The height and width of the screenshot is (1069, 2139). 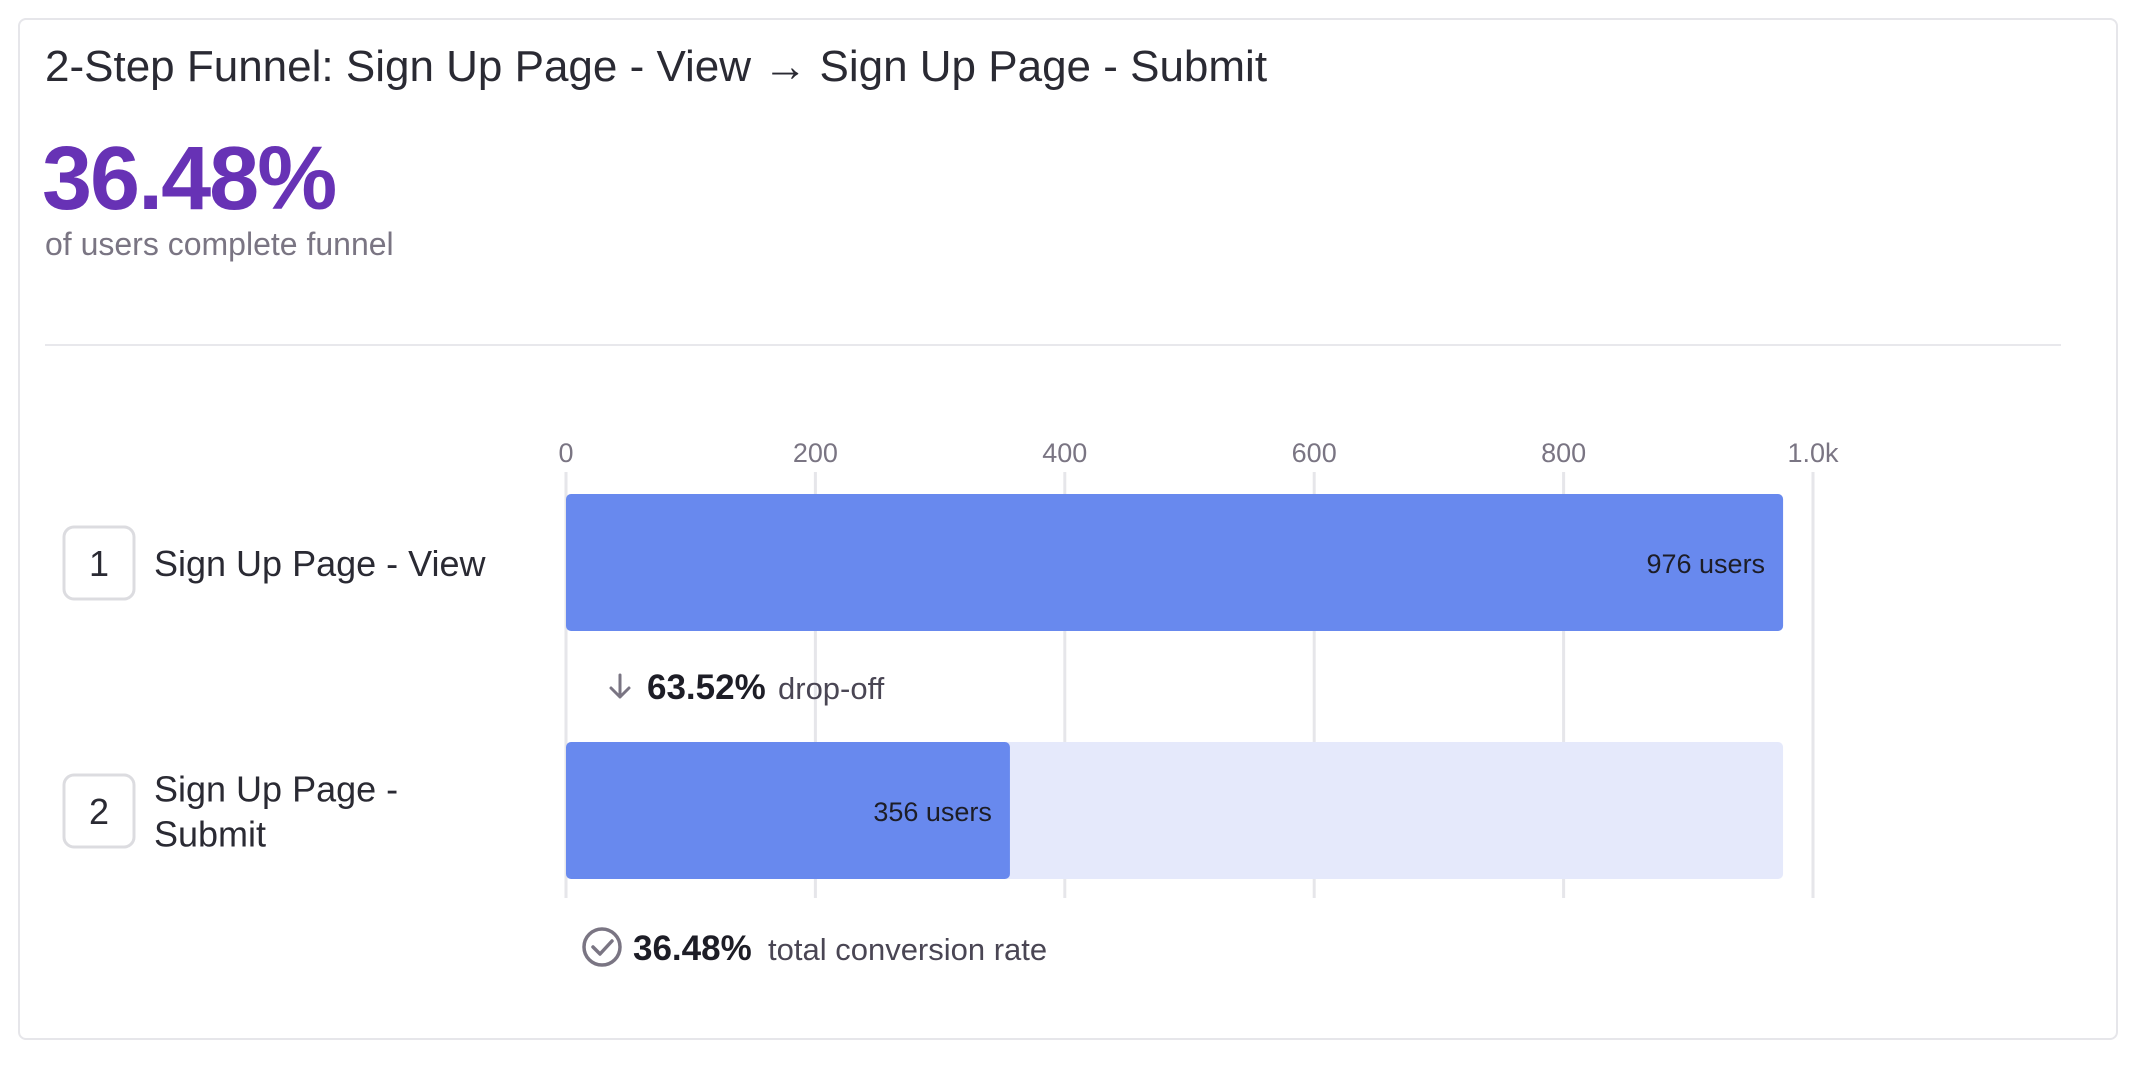 I want to click on dropoff-value: 63.52%, so click(x=706, y=687).